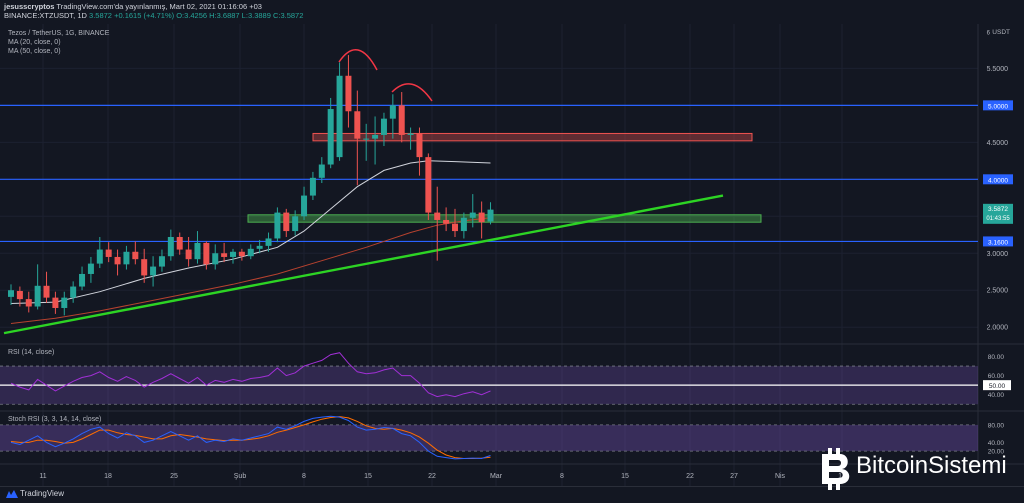 This screenshot has height=503, width=1024. What do you see at coordinates (42, 493) in the screenshot?
I see `tradingview-label: TradingView` at bounding box center [42, 493].